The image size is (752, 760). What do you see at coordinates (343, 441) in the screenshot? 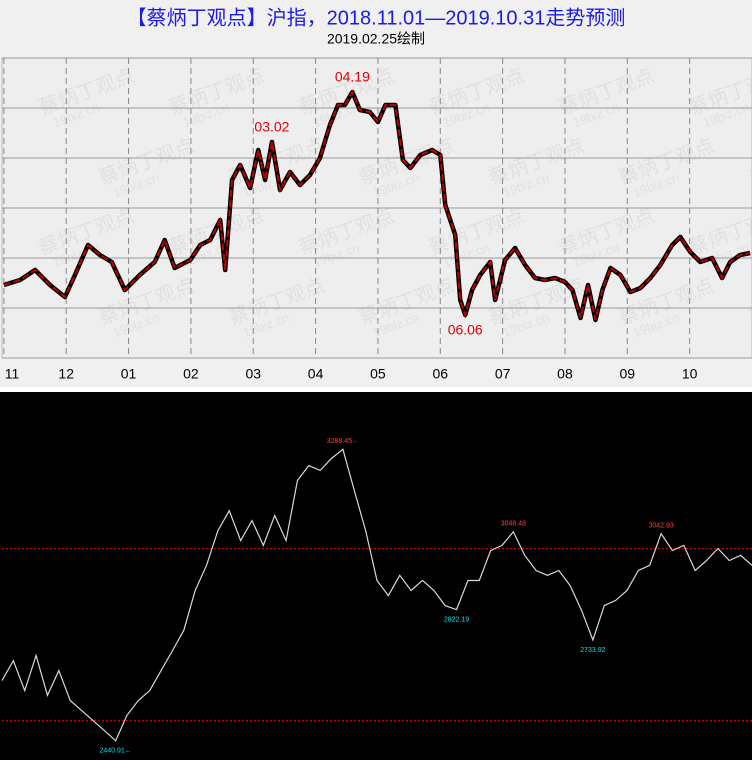
I see `value-label: 3288.45←` at bounding box center [343, 441].